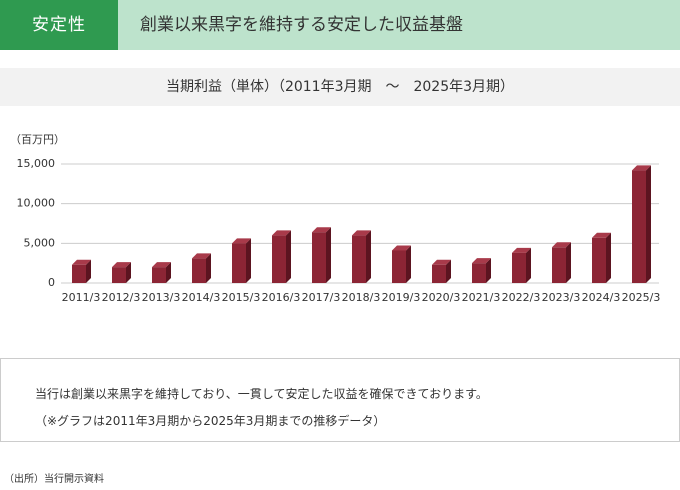  I want to click on x-tick-label: 2020/3, so click(441, 297).